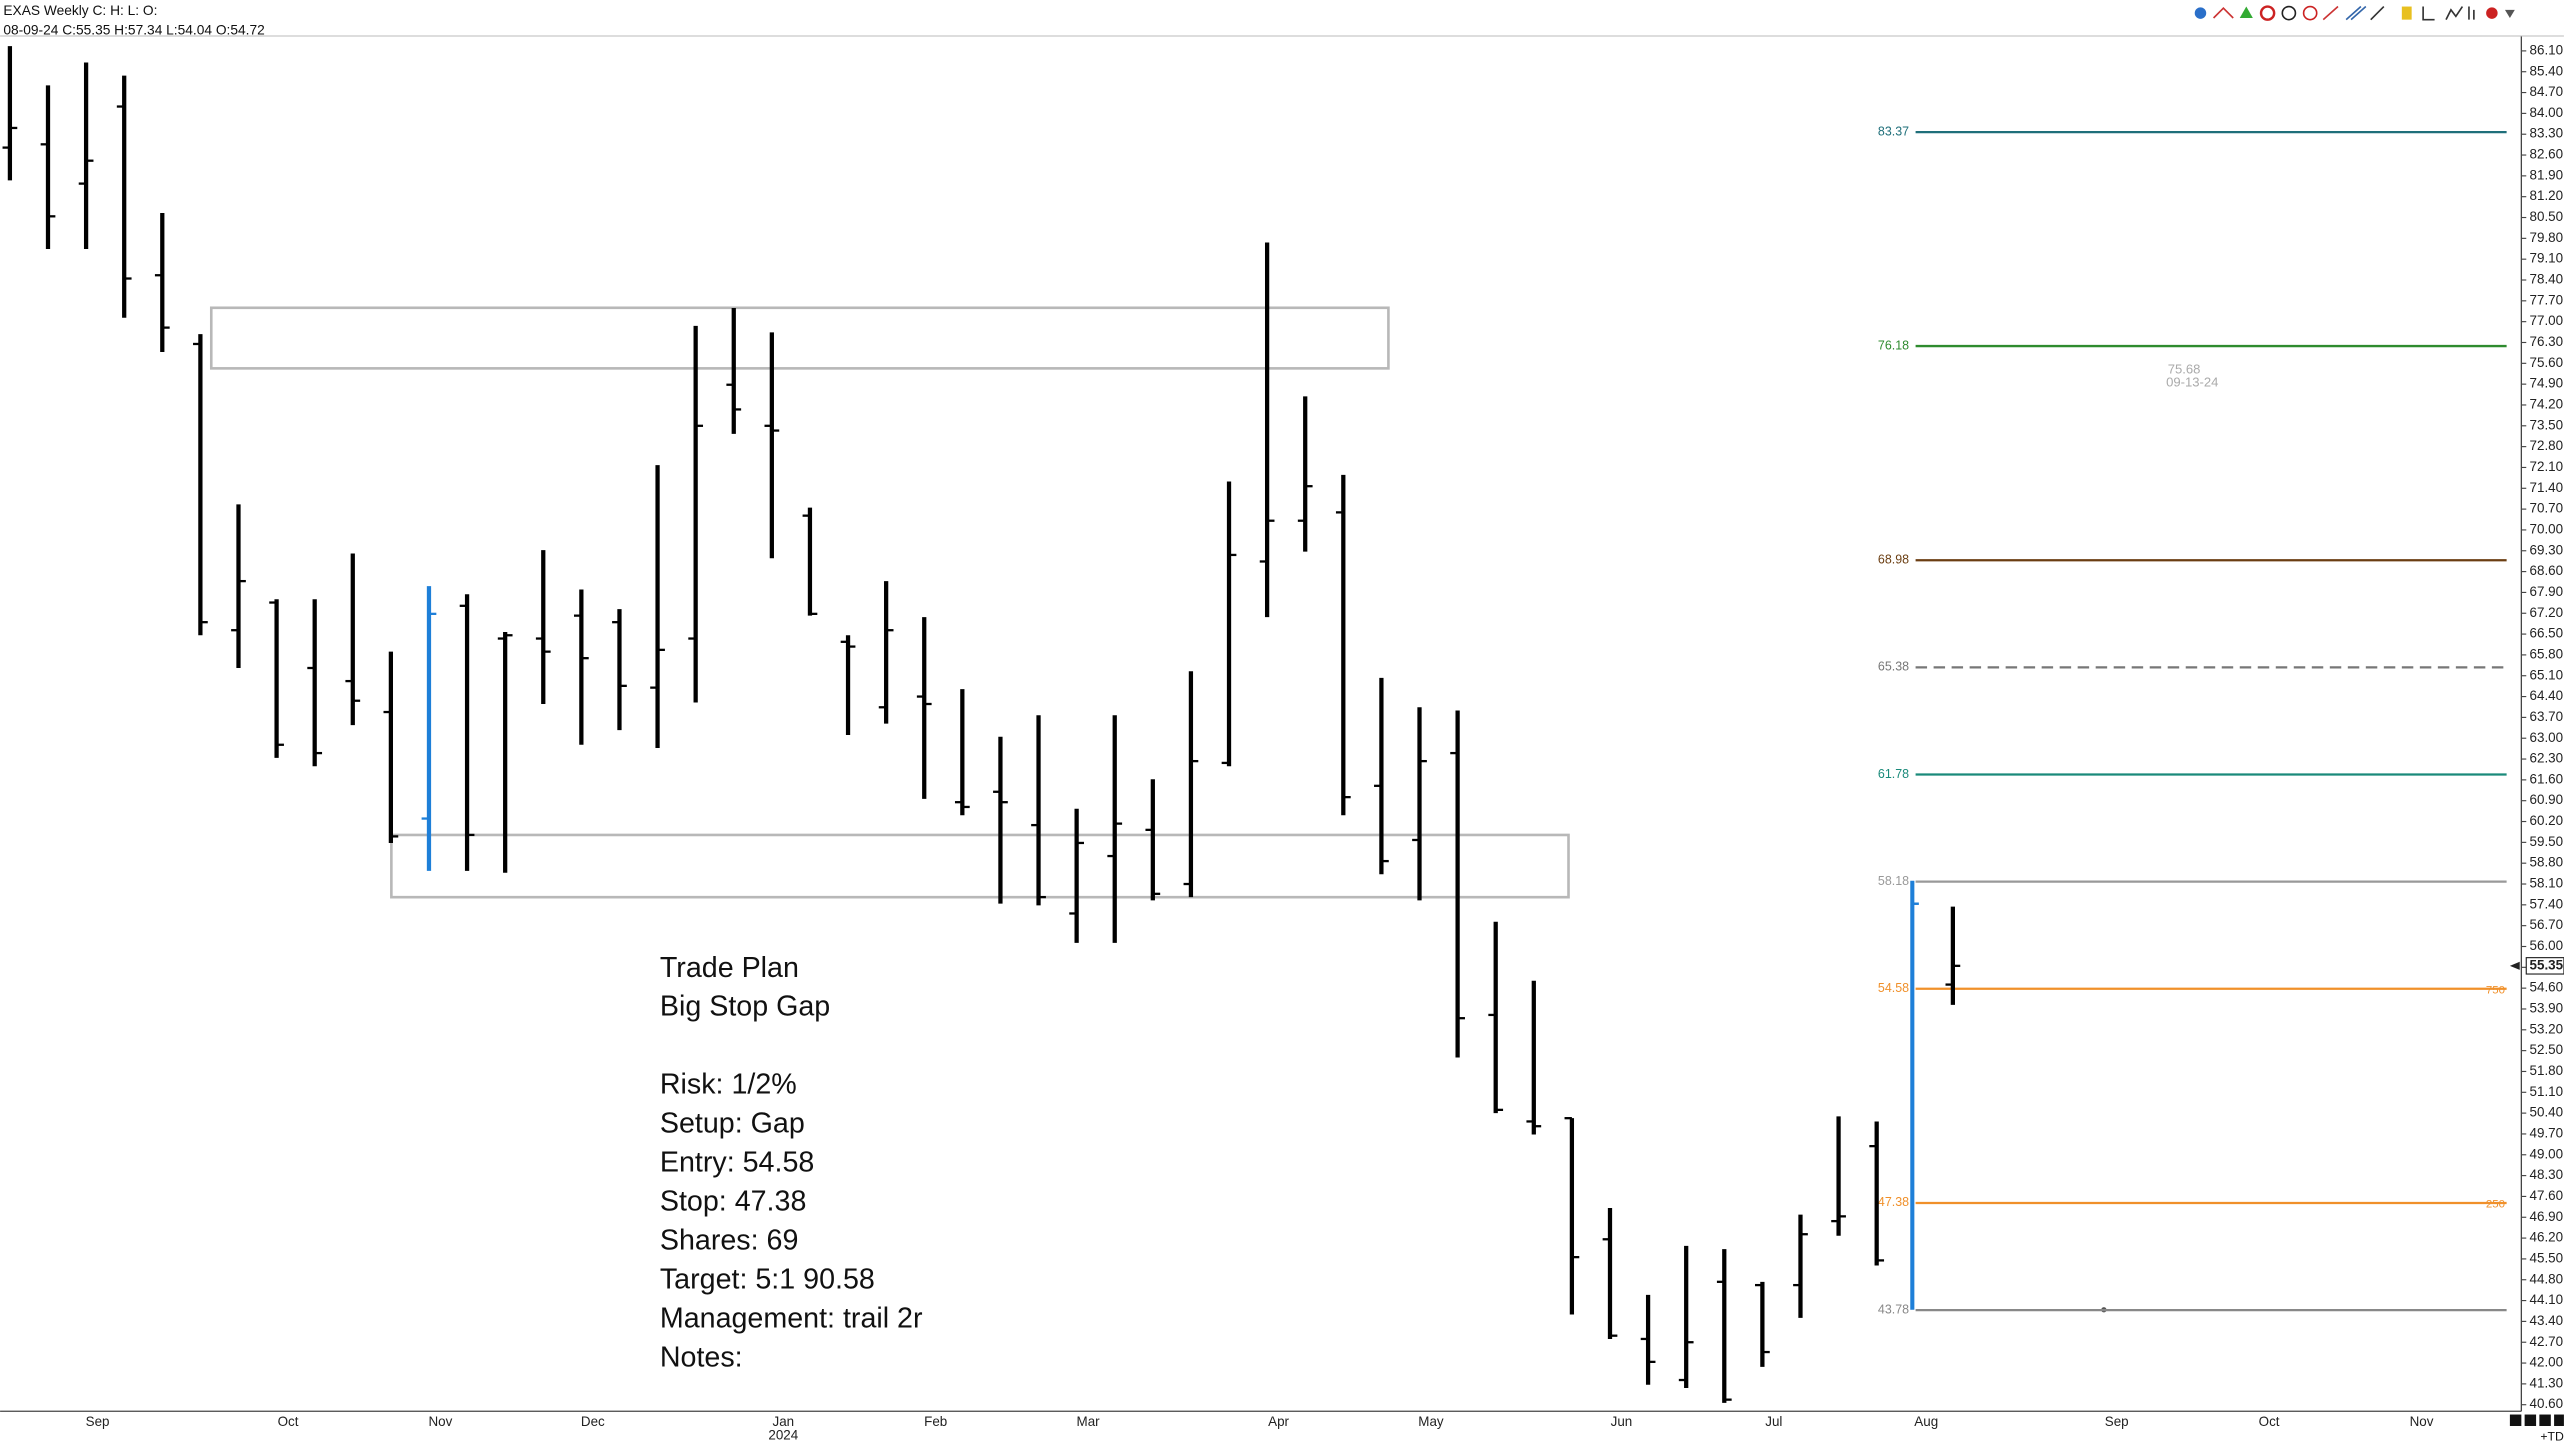 This screenshot has width=2564, height=1444. Describe the element at coordinates (2547, 1153) in the screenshot. I see `y-tick-label: 49.00` at that location.